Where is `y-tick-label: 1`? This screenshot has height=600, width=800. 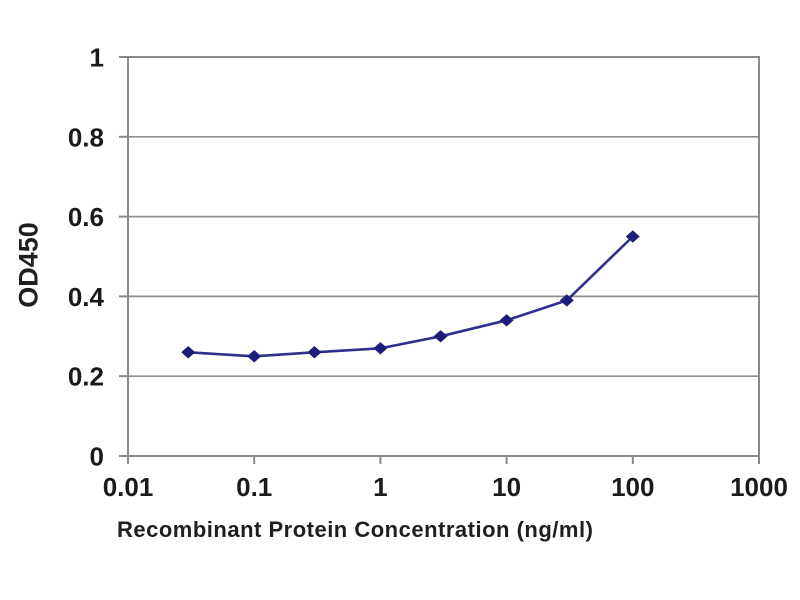 y-tick-label: 1 is located at coordinates (97, 58).